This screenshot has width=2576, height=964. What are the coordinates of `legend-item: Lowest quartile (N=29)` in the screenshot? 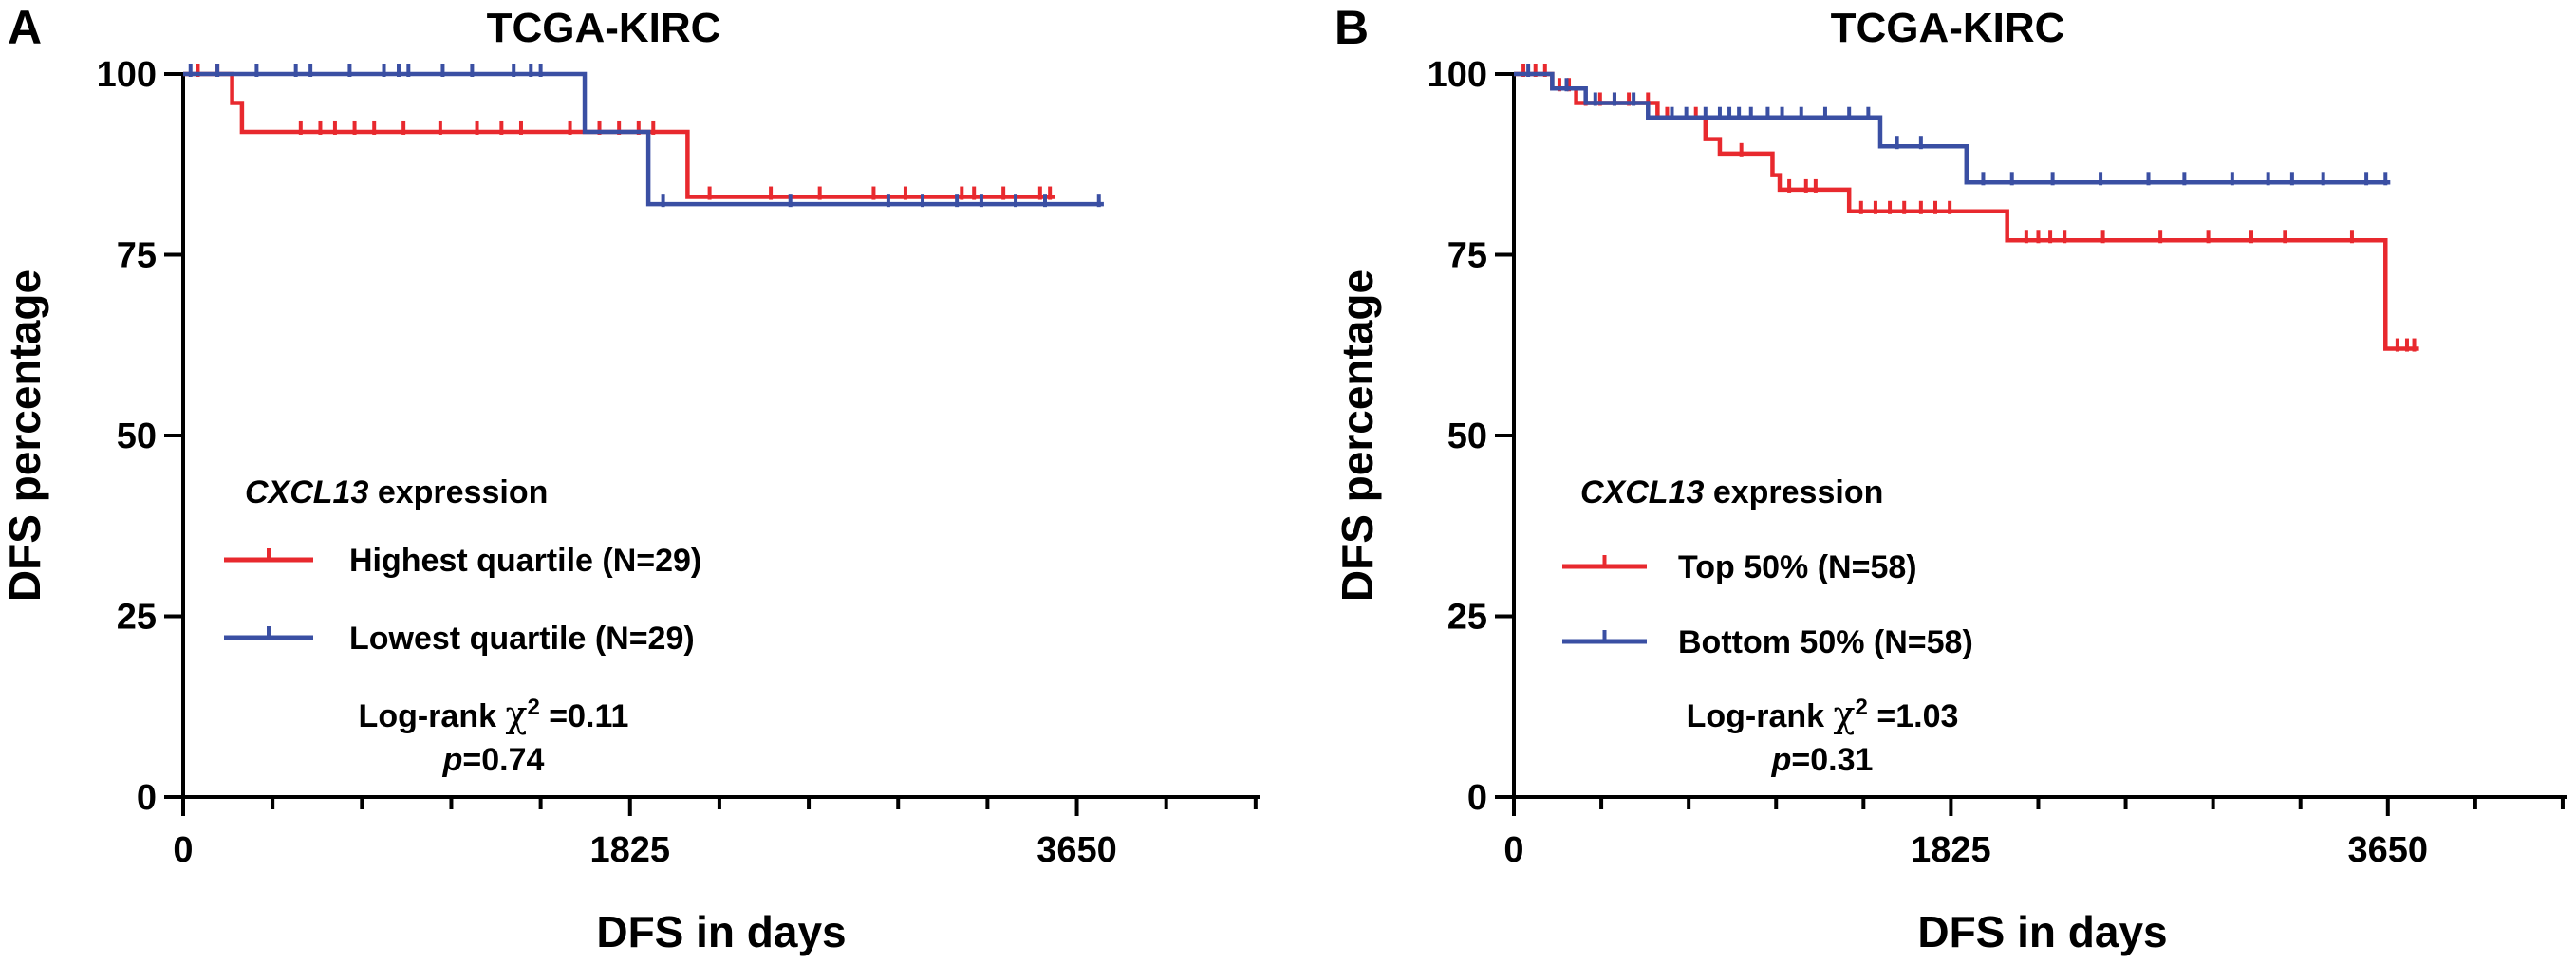 It's located at (459, 639).